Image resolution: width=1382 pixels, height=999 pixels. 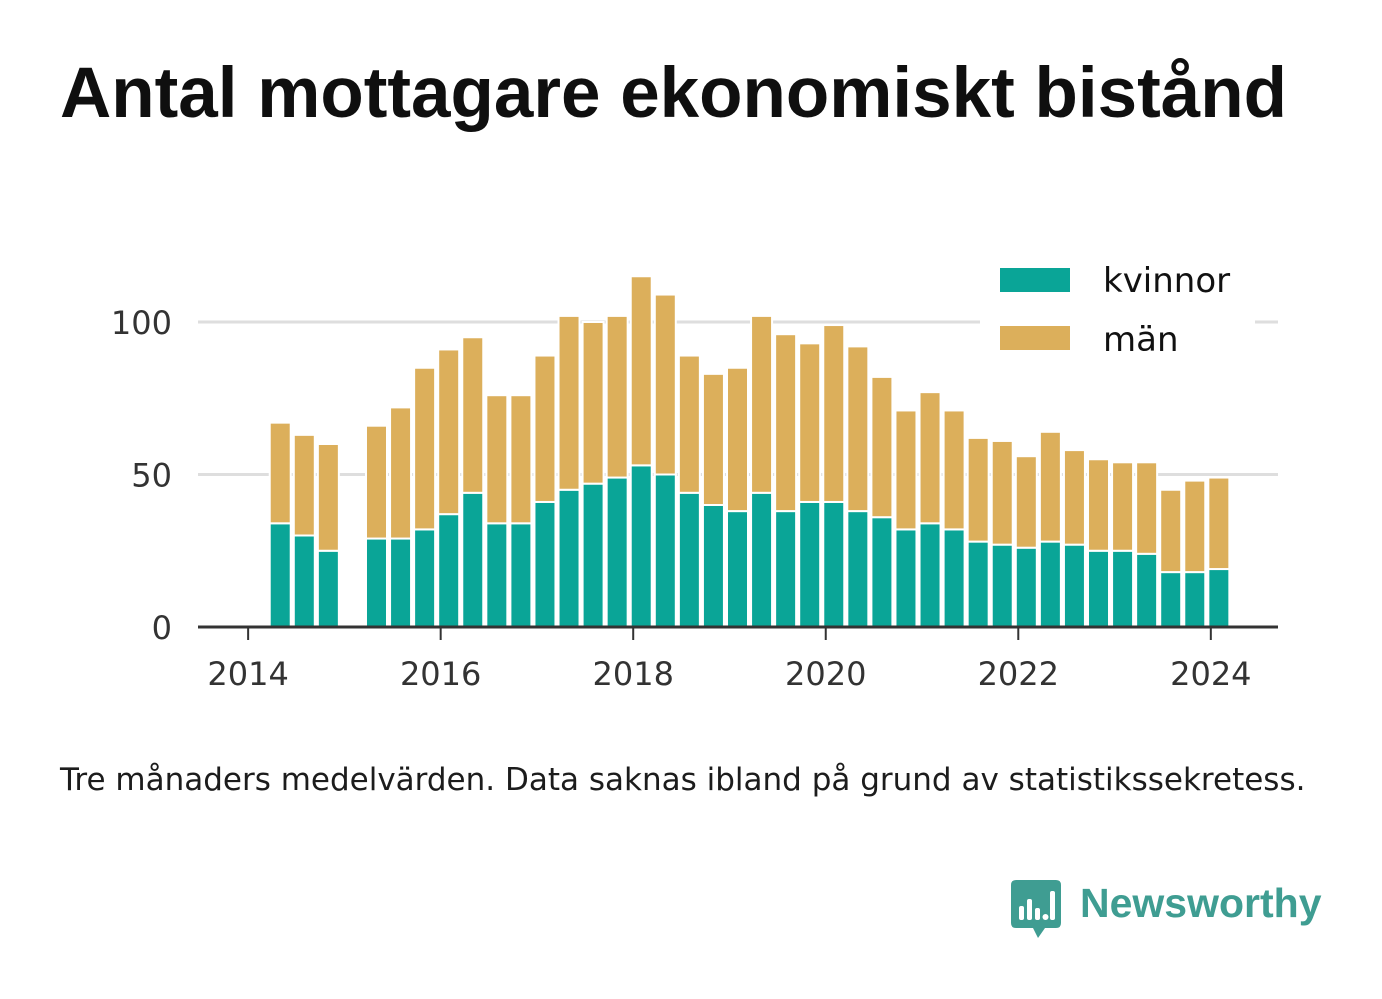 I want to click on x-axis: 2014 2016 2018 2020 2022 2024, so click(x=738, y=659).